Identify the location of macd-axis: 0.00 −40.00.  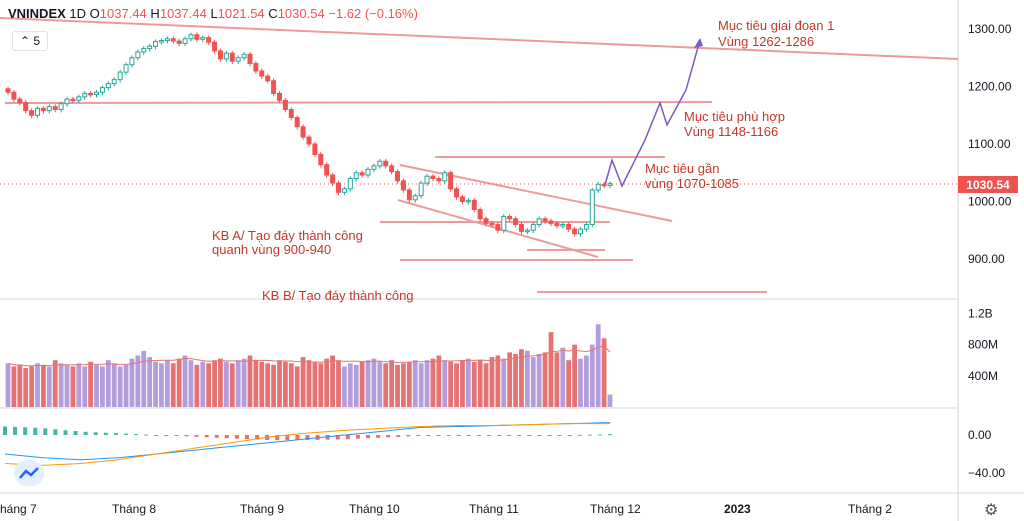
(986, 454).